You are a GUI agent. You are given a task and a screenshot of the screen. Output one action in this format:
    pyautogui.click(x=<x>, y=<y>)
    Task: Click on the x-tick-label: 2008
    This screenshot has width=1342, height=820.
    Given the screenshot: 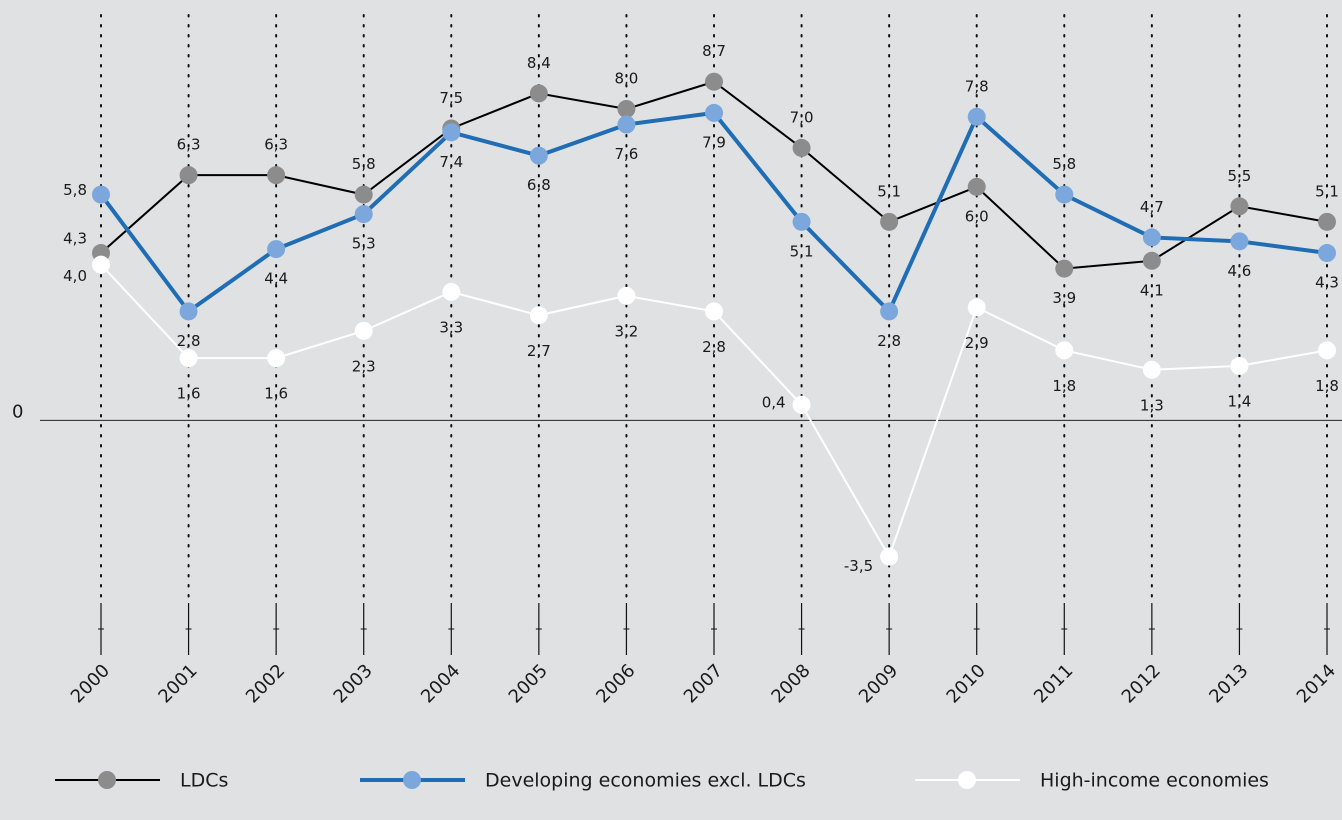 What is the action you would take?
    pyautogui.click(x=790, y=683)
    